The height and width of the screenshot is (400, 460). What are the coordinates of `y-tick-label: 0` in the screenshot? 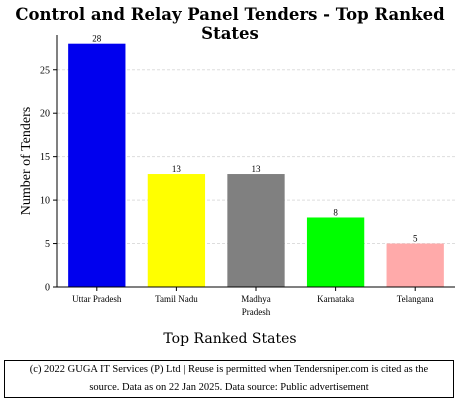 It's located at (47, 288).